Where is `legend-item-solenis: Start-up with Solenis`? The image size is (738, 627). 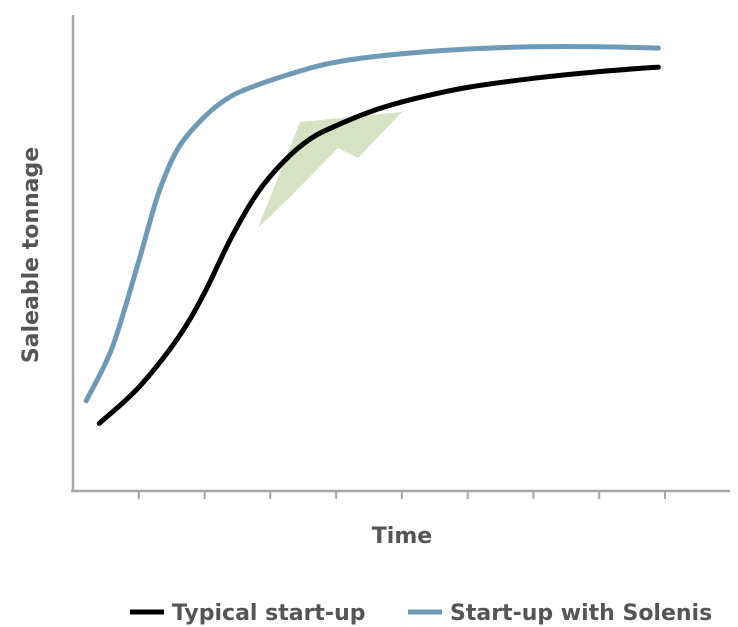 legend-item-solenis: Start-up with Solenis is located at coordinates (560, 613).